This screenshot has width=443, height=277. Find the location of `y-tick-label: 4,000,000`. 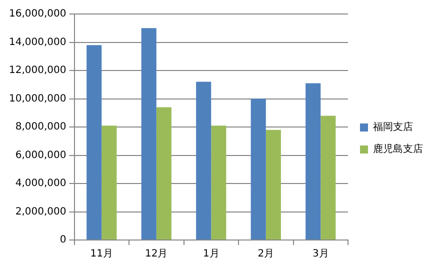

y-tick-label: 4,000,000 is located at coordinates (40, 184).